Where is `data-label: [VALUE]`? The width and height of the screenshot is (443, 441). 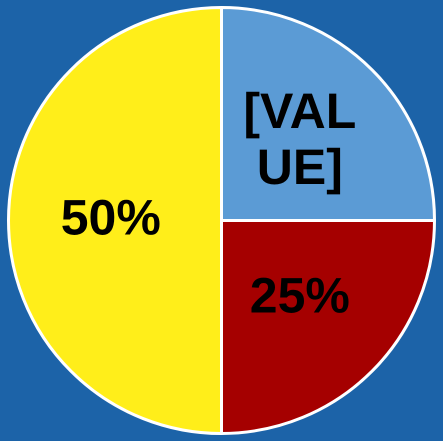
data-label: [VALUE] is located at coordinates (299, 138).